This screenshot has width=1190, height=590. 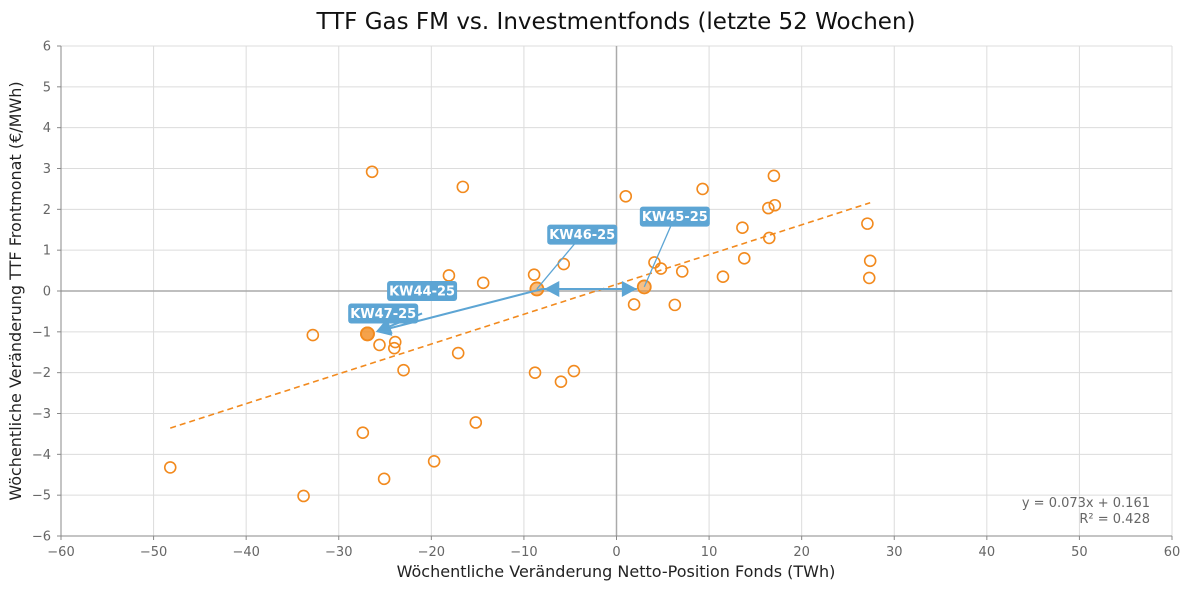 I want to click on y-tick-label: 5, so click(x=47, y=87).